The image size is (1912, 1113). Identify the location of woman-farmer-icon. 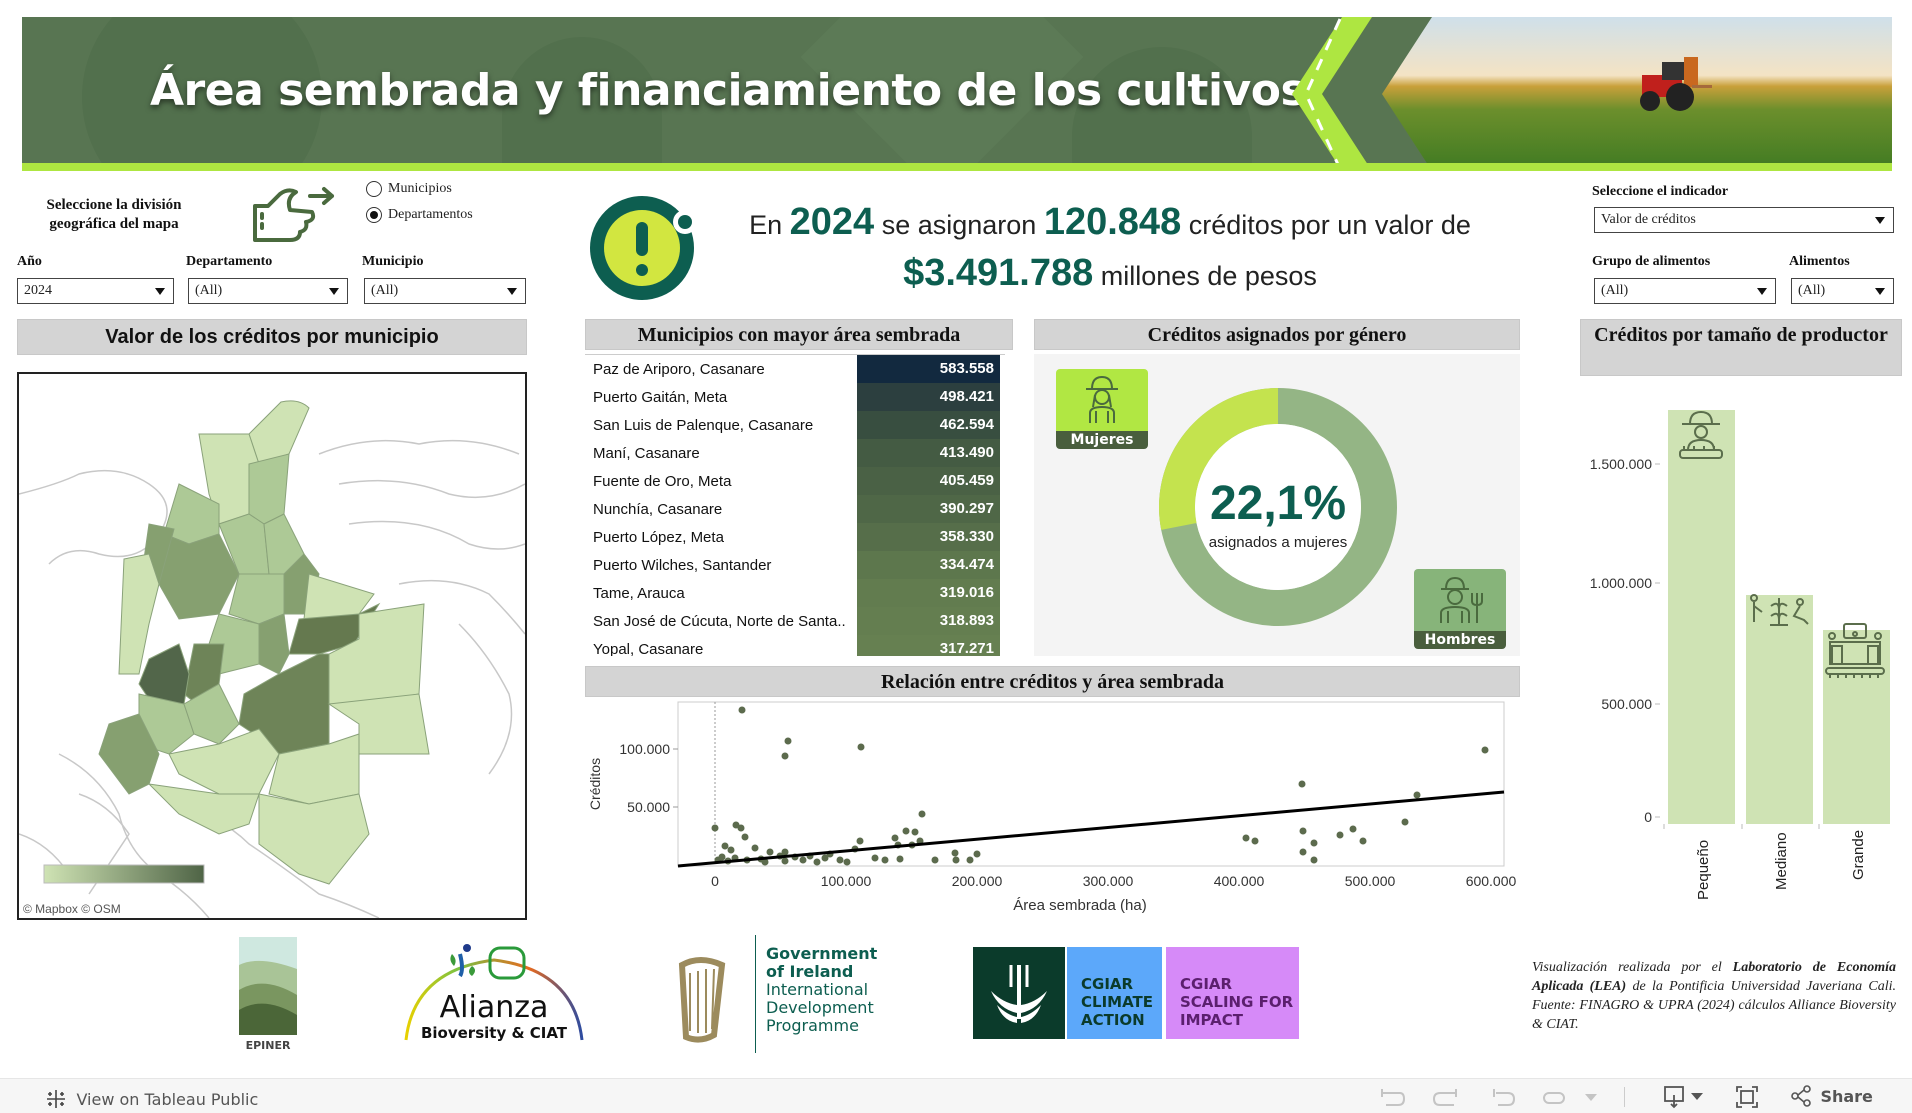
(1102, 399).